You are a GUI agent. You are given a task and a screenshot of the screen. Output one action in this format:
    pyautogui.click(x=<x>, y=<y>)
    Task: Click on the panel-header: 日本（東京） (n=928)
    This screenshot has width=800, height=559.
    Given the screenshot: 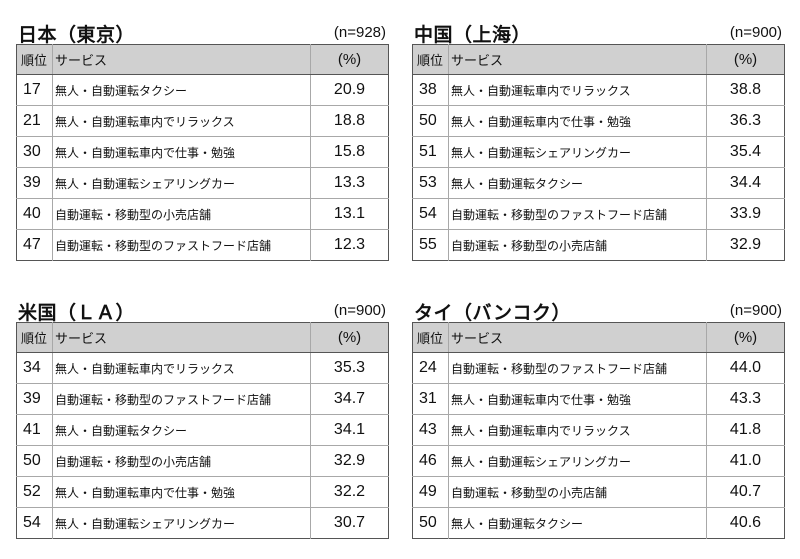 What is the action you would take?
    pyautogui.click(x=202, y=30)
    